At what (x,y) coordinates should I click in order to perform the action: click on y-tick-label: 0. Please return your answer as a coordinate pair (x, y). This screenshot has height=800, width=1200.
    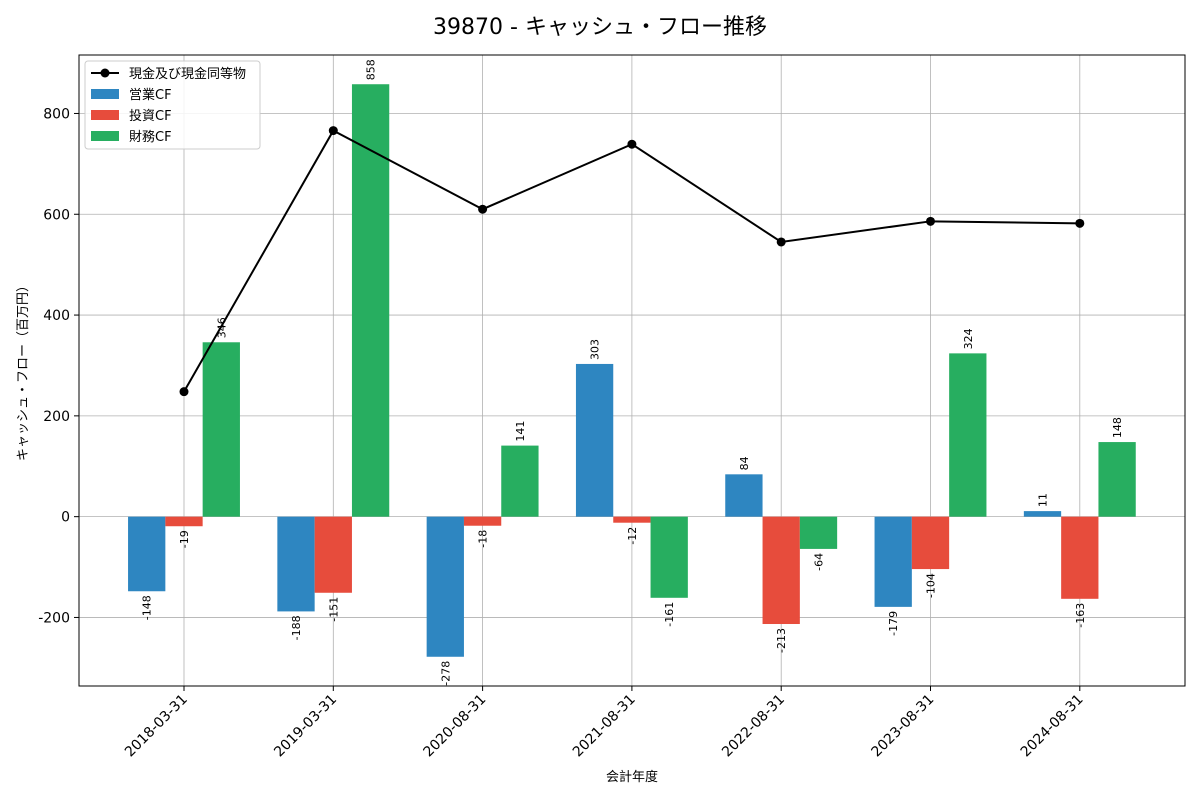
    Looking at the image, I should click on (65, 518).